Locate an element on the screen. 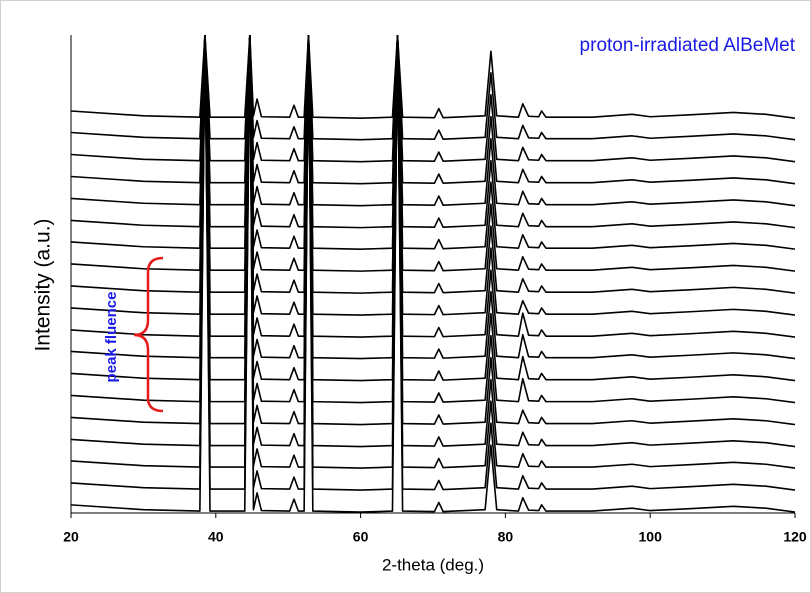 This screenshot has height=593, width=811. x-tick-label: 100 is located at coordinates (651, 537).